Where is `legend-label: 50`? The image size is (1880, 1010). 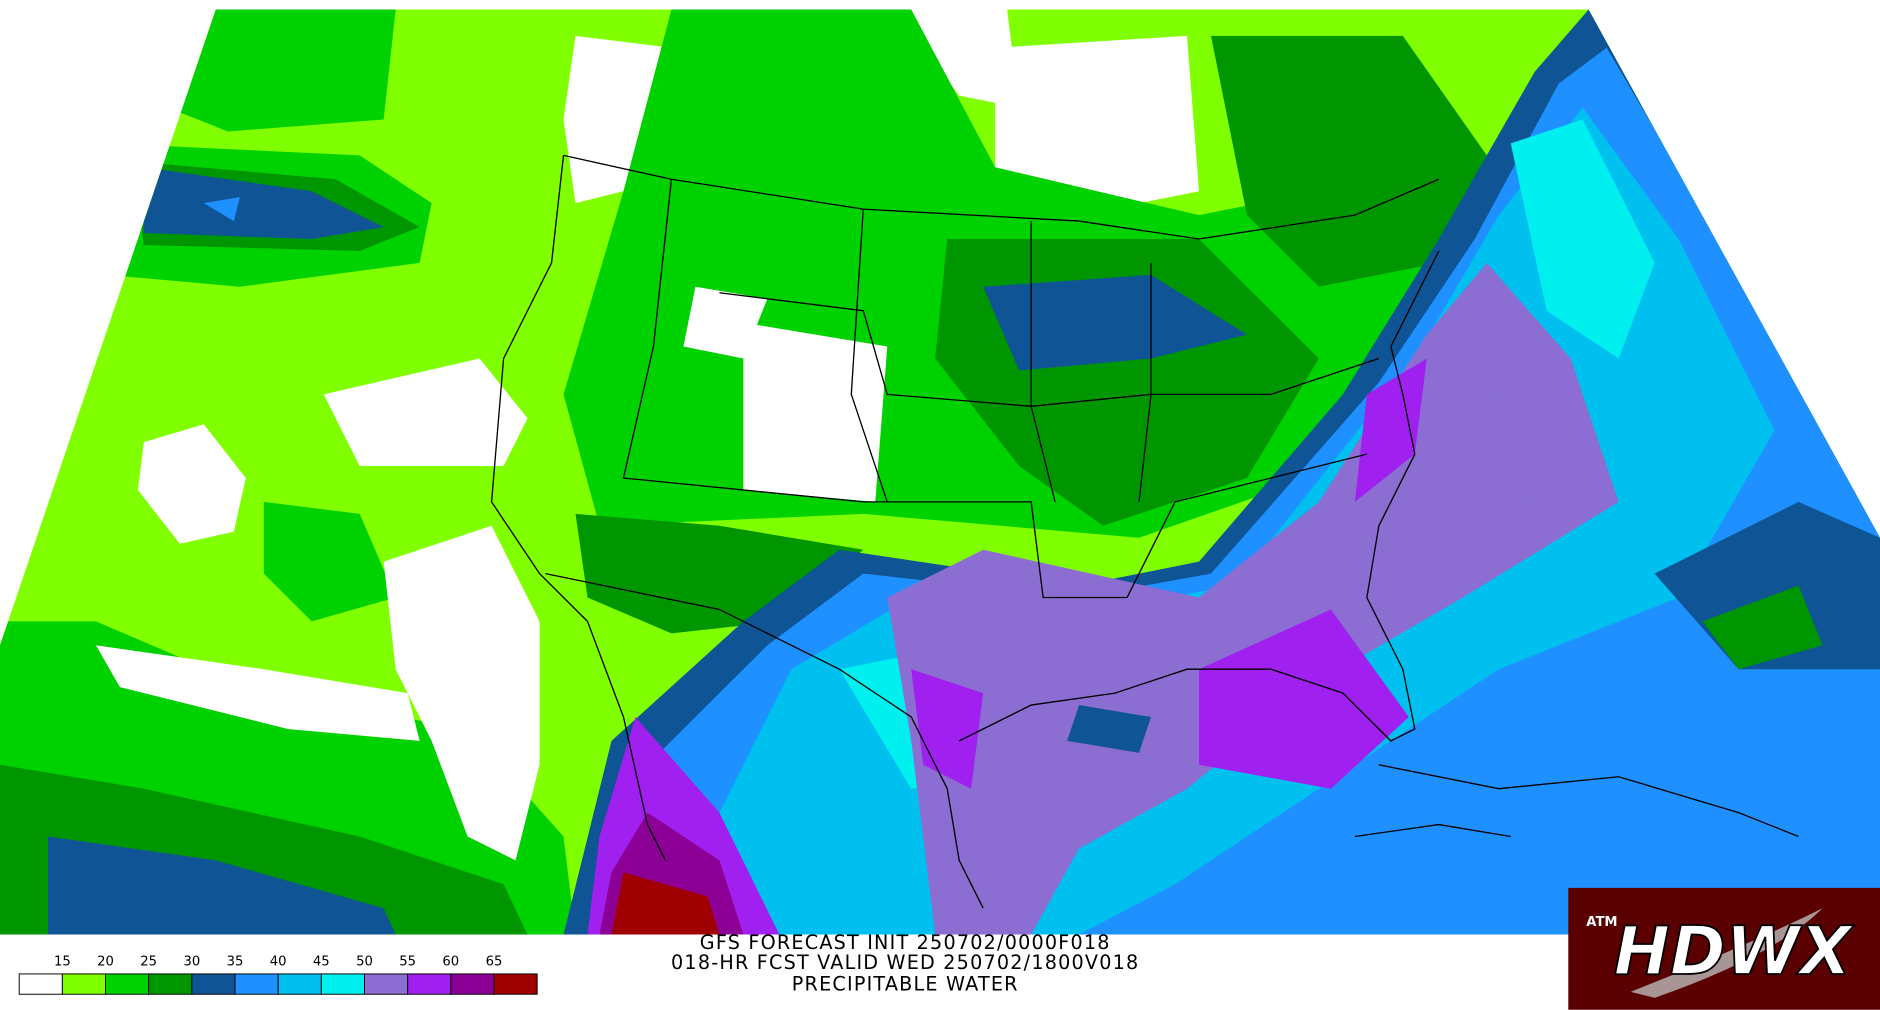
legend-label: 50 is located at coordinates (364, 962).